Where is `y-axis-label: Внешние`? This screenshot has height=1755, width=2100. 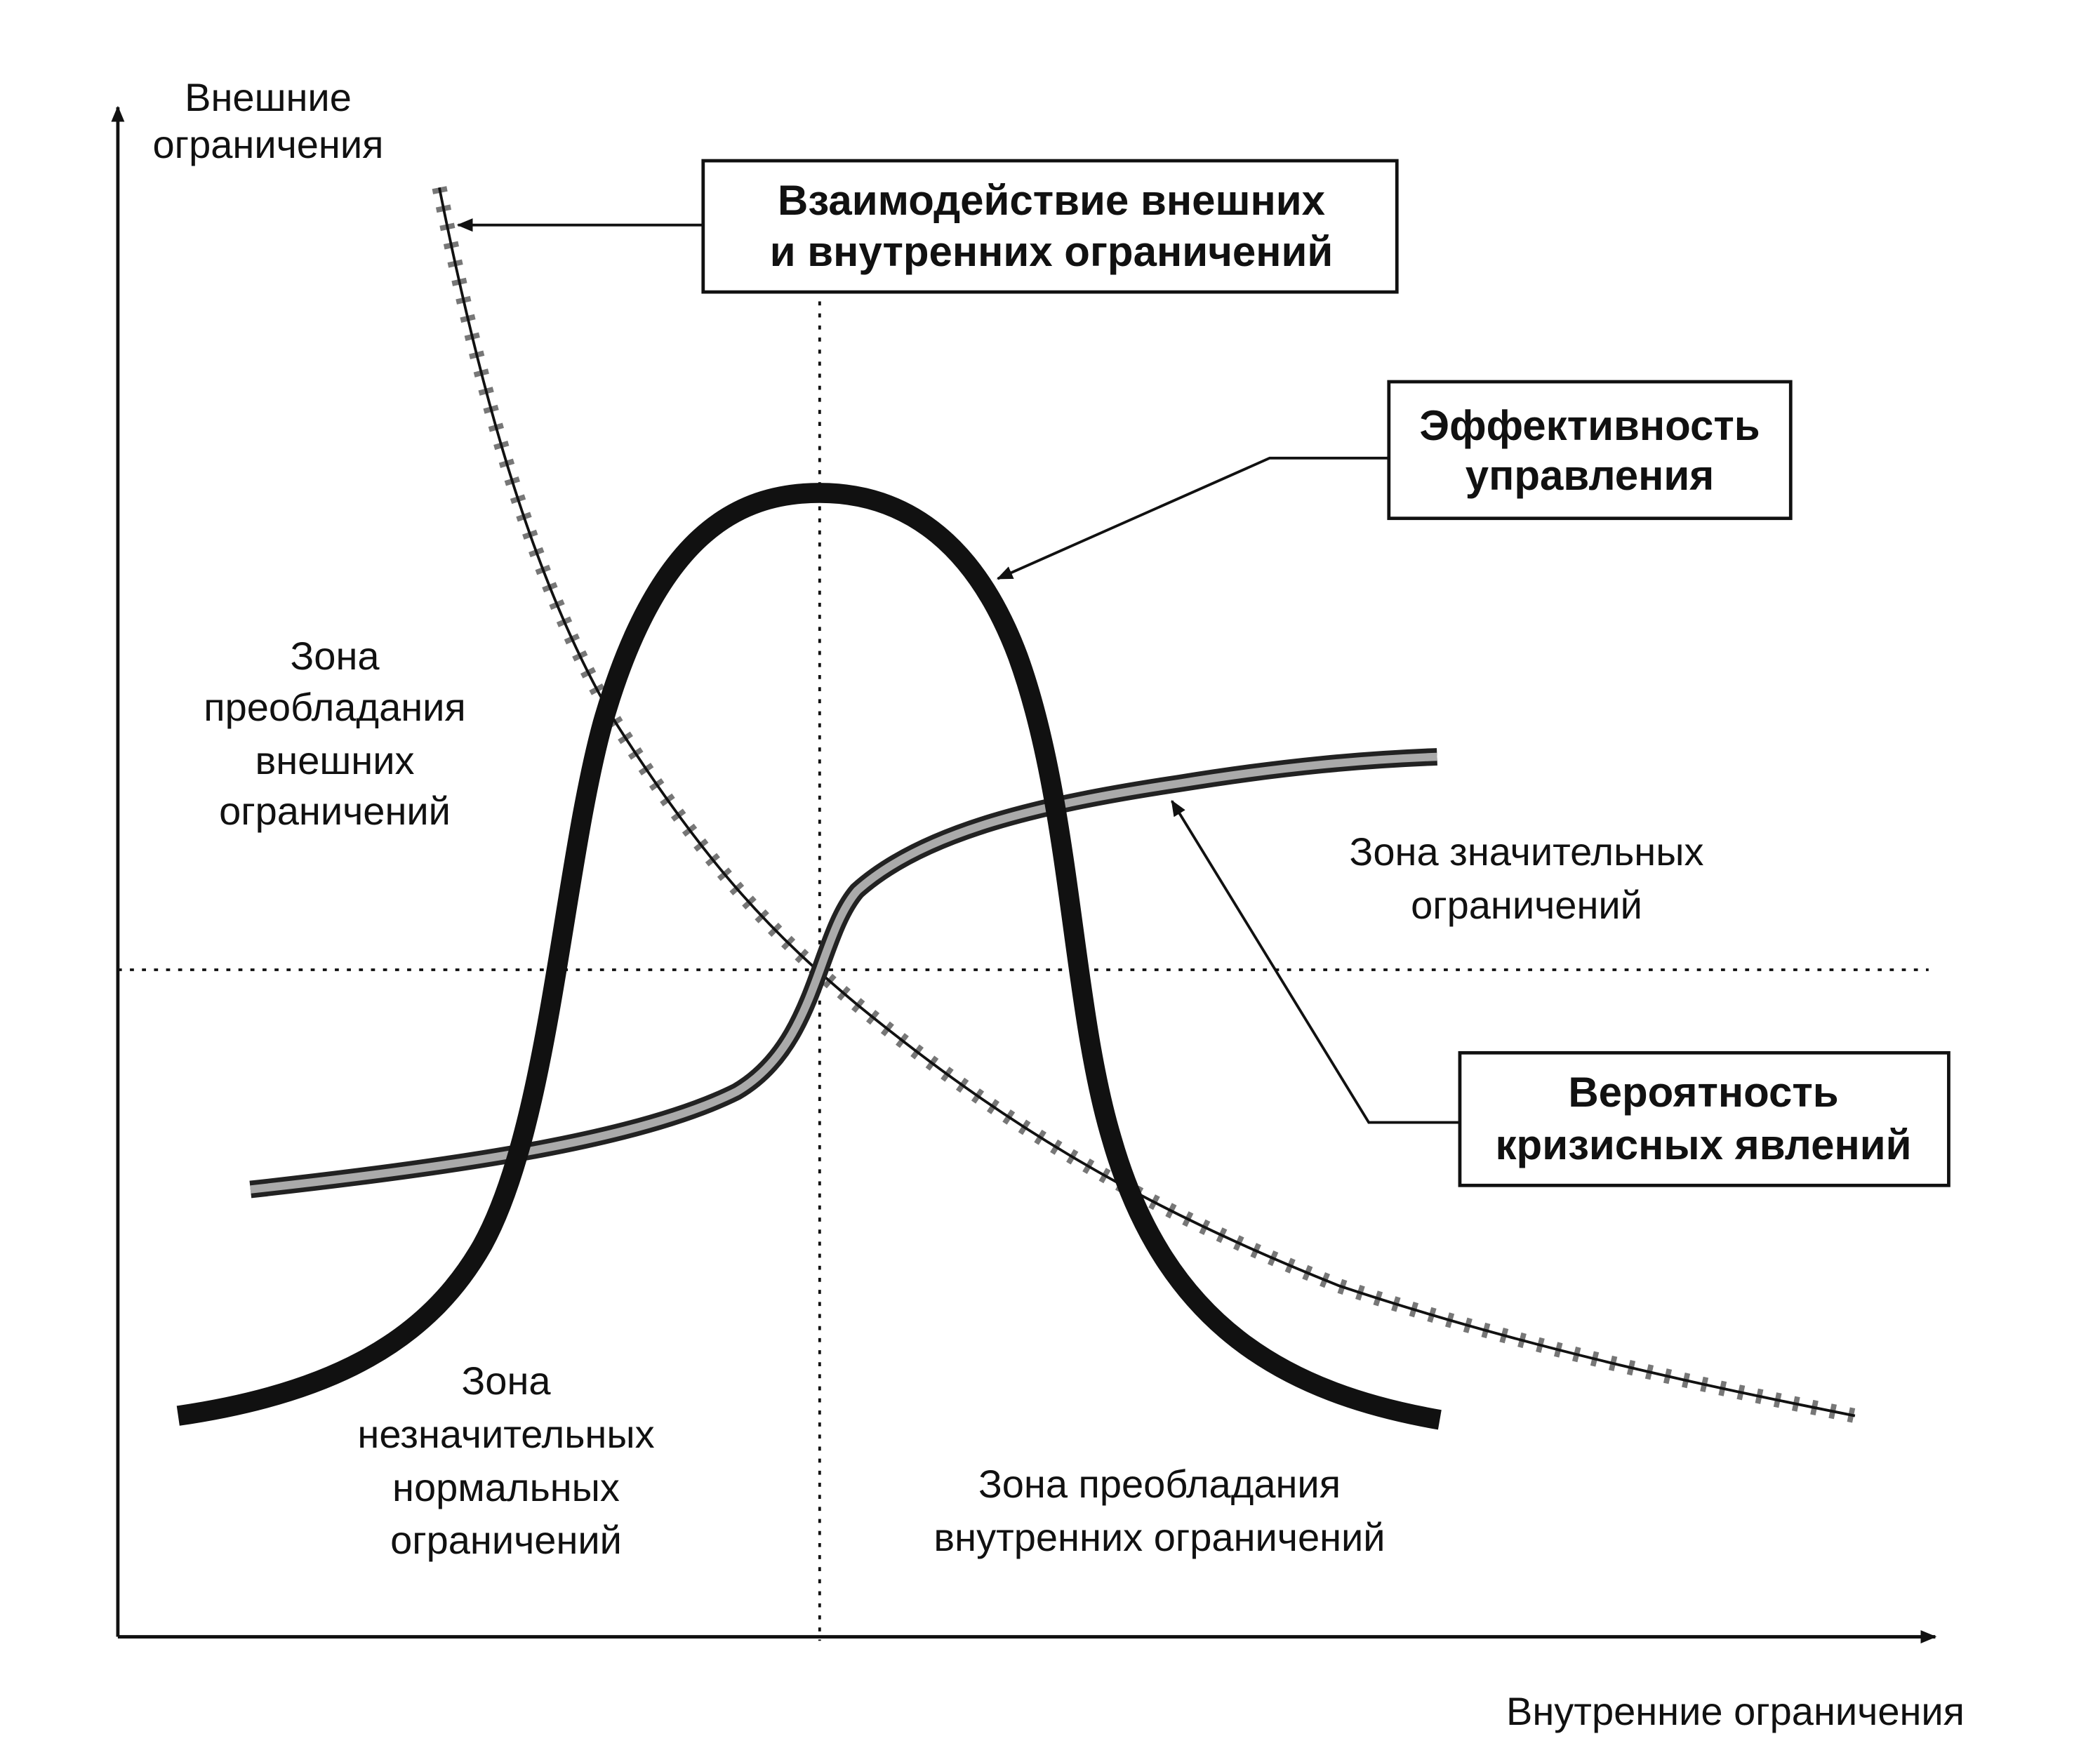 y-axis-label: Внешние is located at coordinates (268, 97).